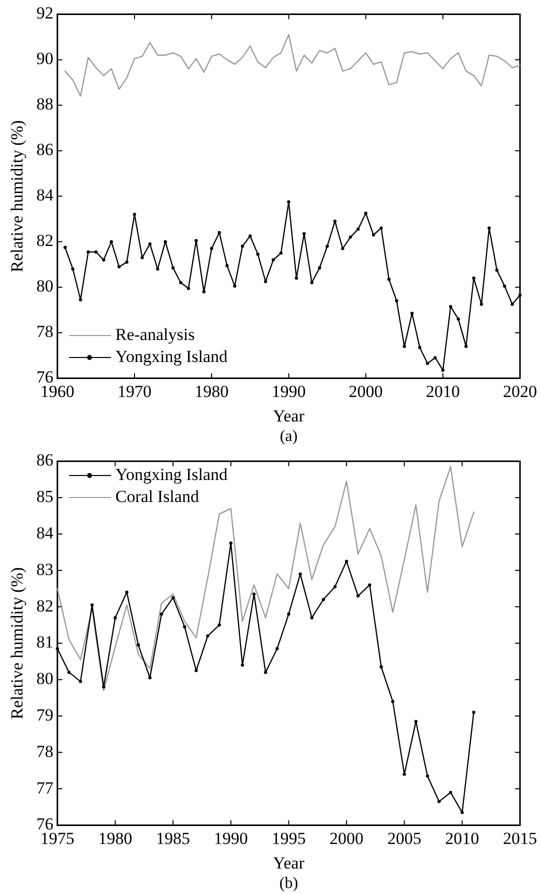 This screenshot has height=894, width=541. Describe the element at coordinates (45, 569) in the screenshot. I see `y-tick-label: 83` at that location.